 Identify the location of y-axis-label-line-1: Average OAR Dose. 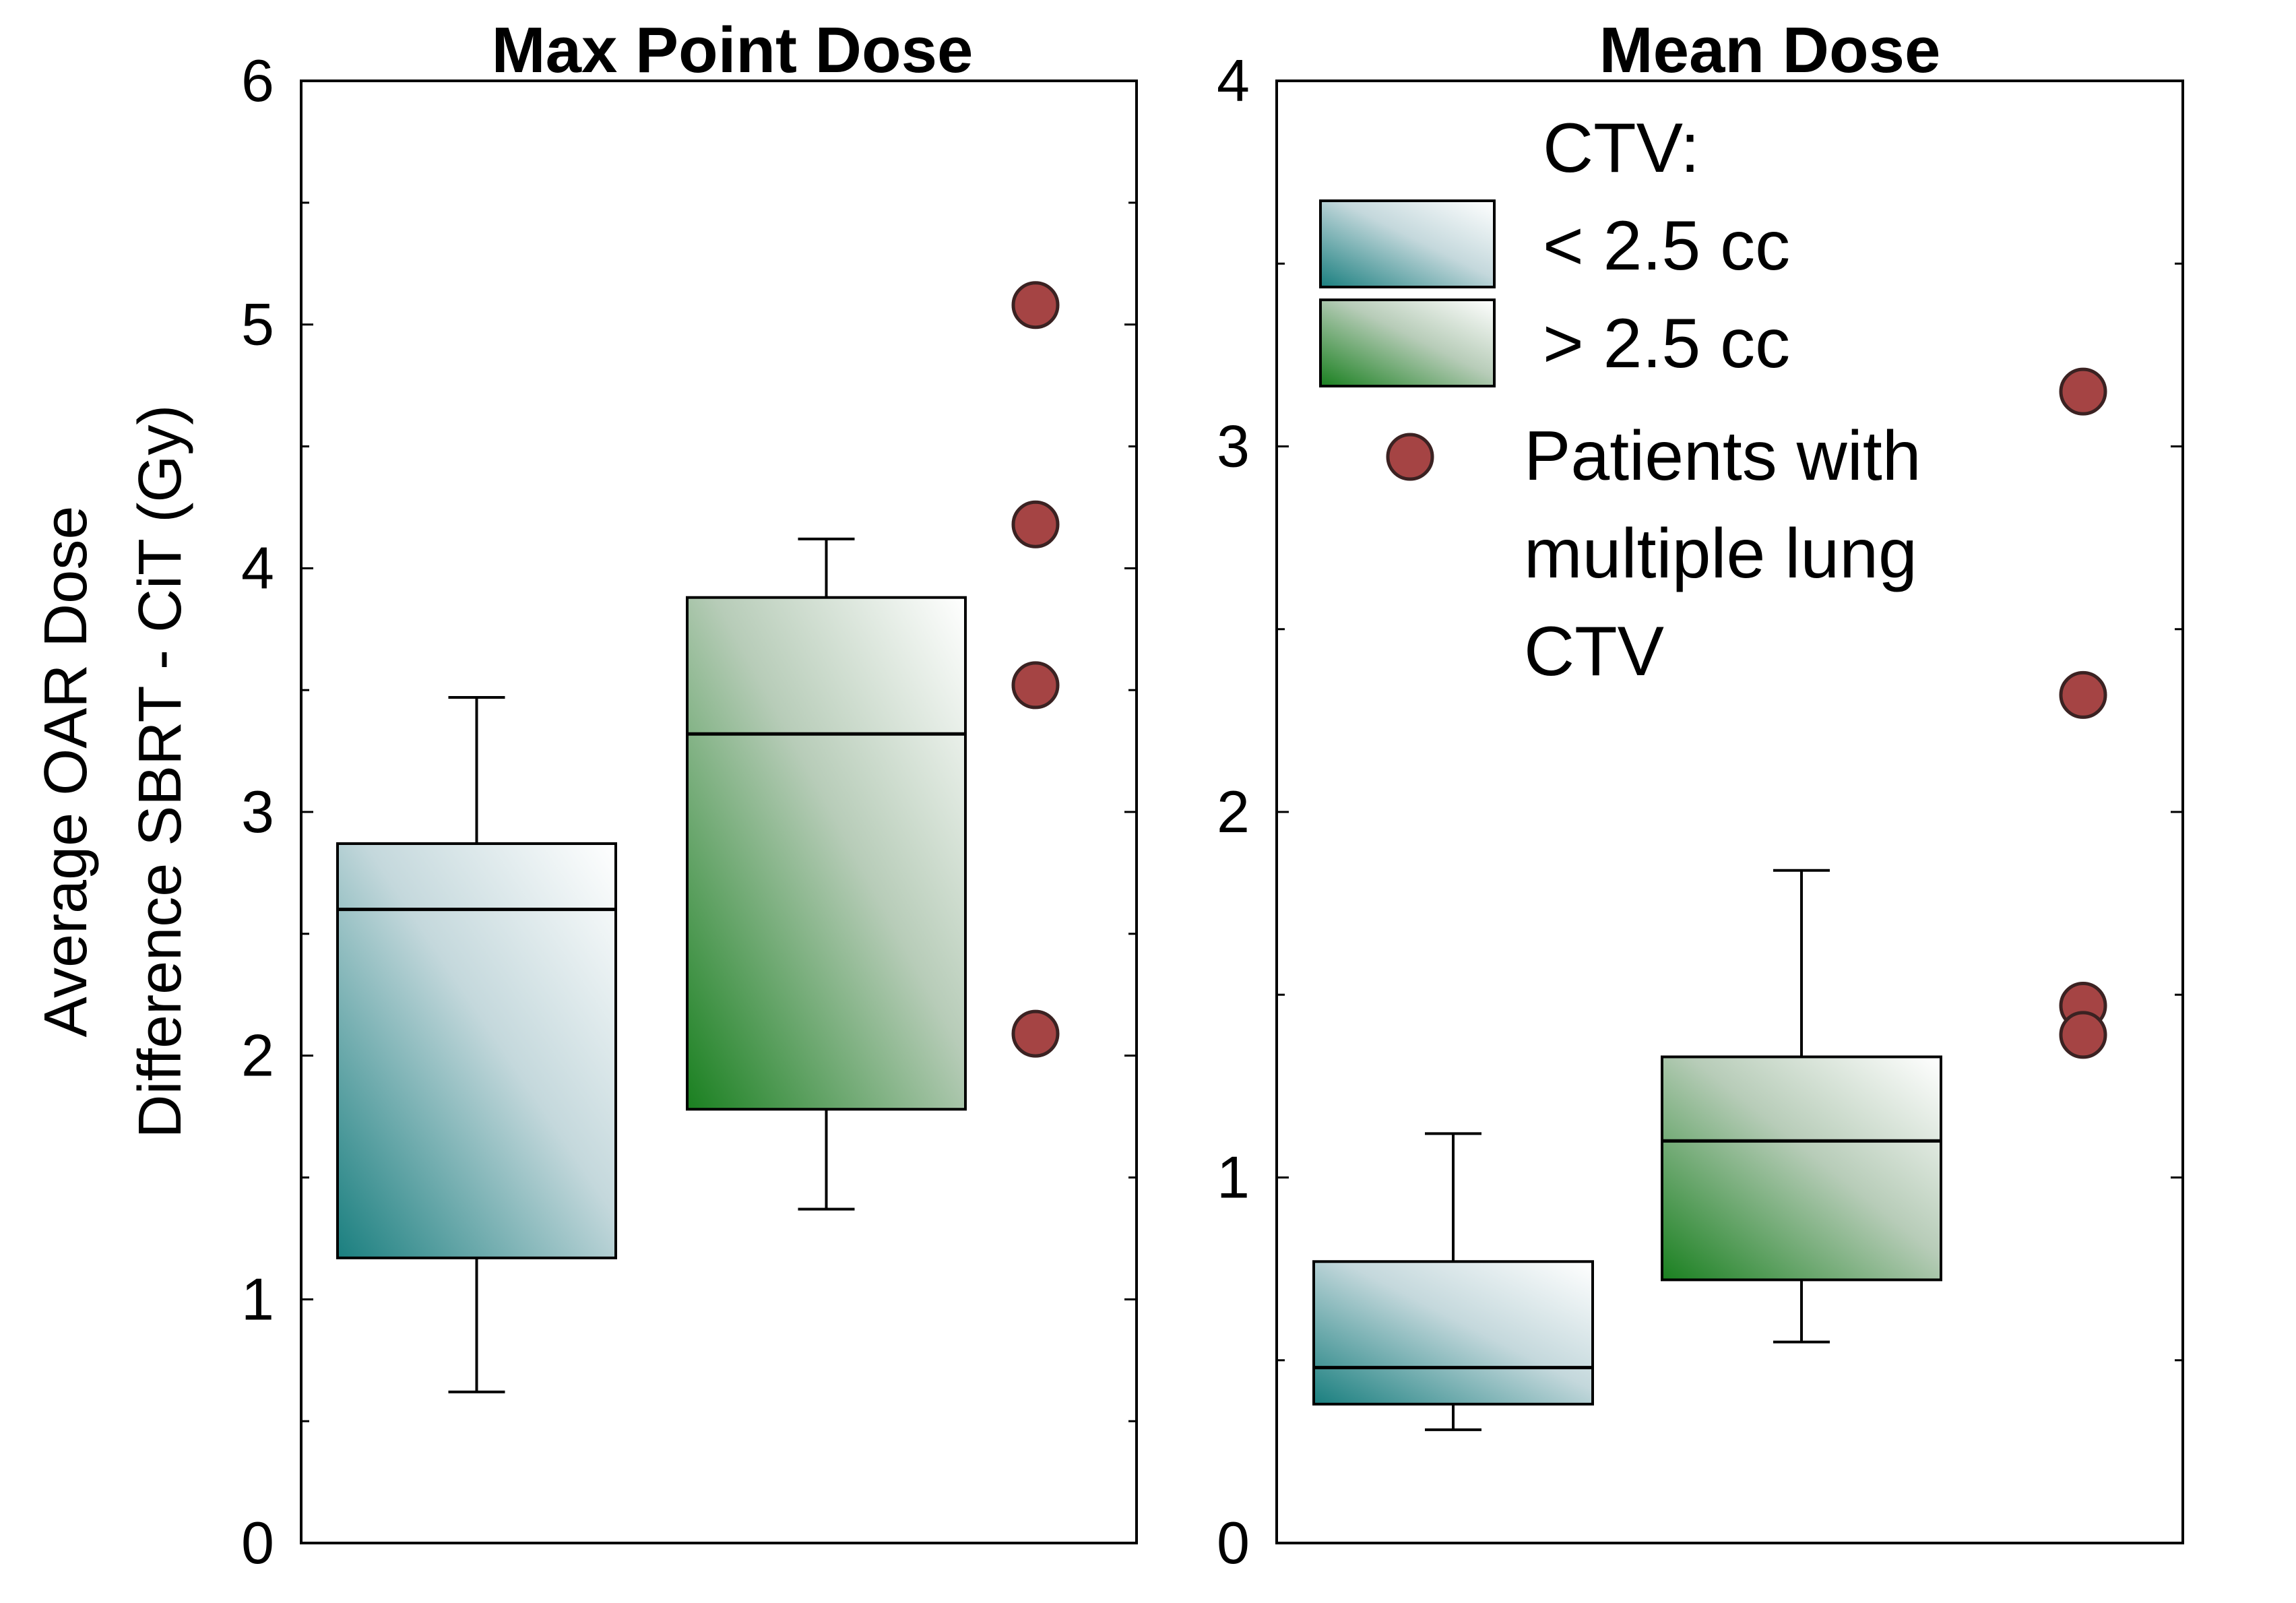
(66, 772).